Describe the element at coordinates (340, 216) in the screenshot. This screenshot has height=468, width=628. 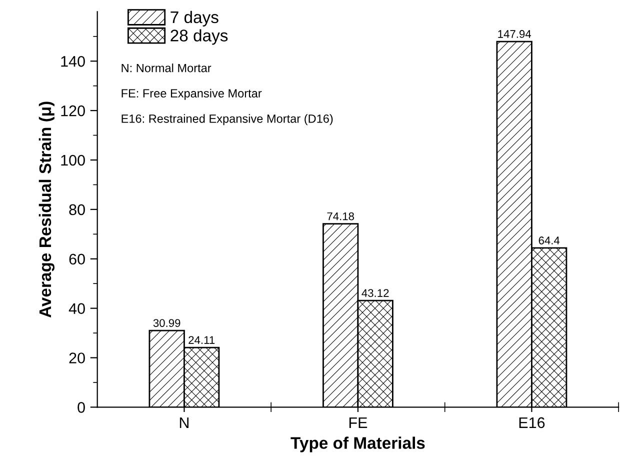
I see `data-label: 74.18` at that location.